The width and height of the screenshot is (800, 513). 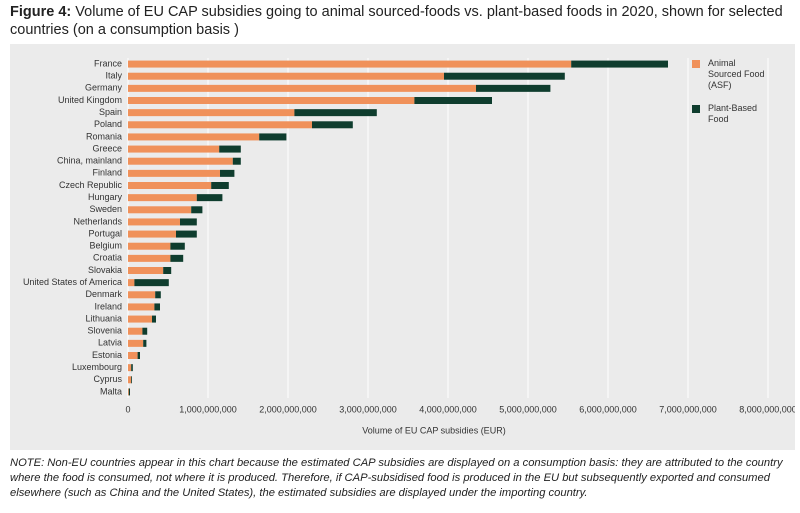 What do you see at coordinates (108, 124) in the screenshot?
I see `y-tick-label: Poland` at bounding box center [108, 124].